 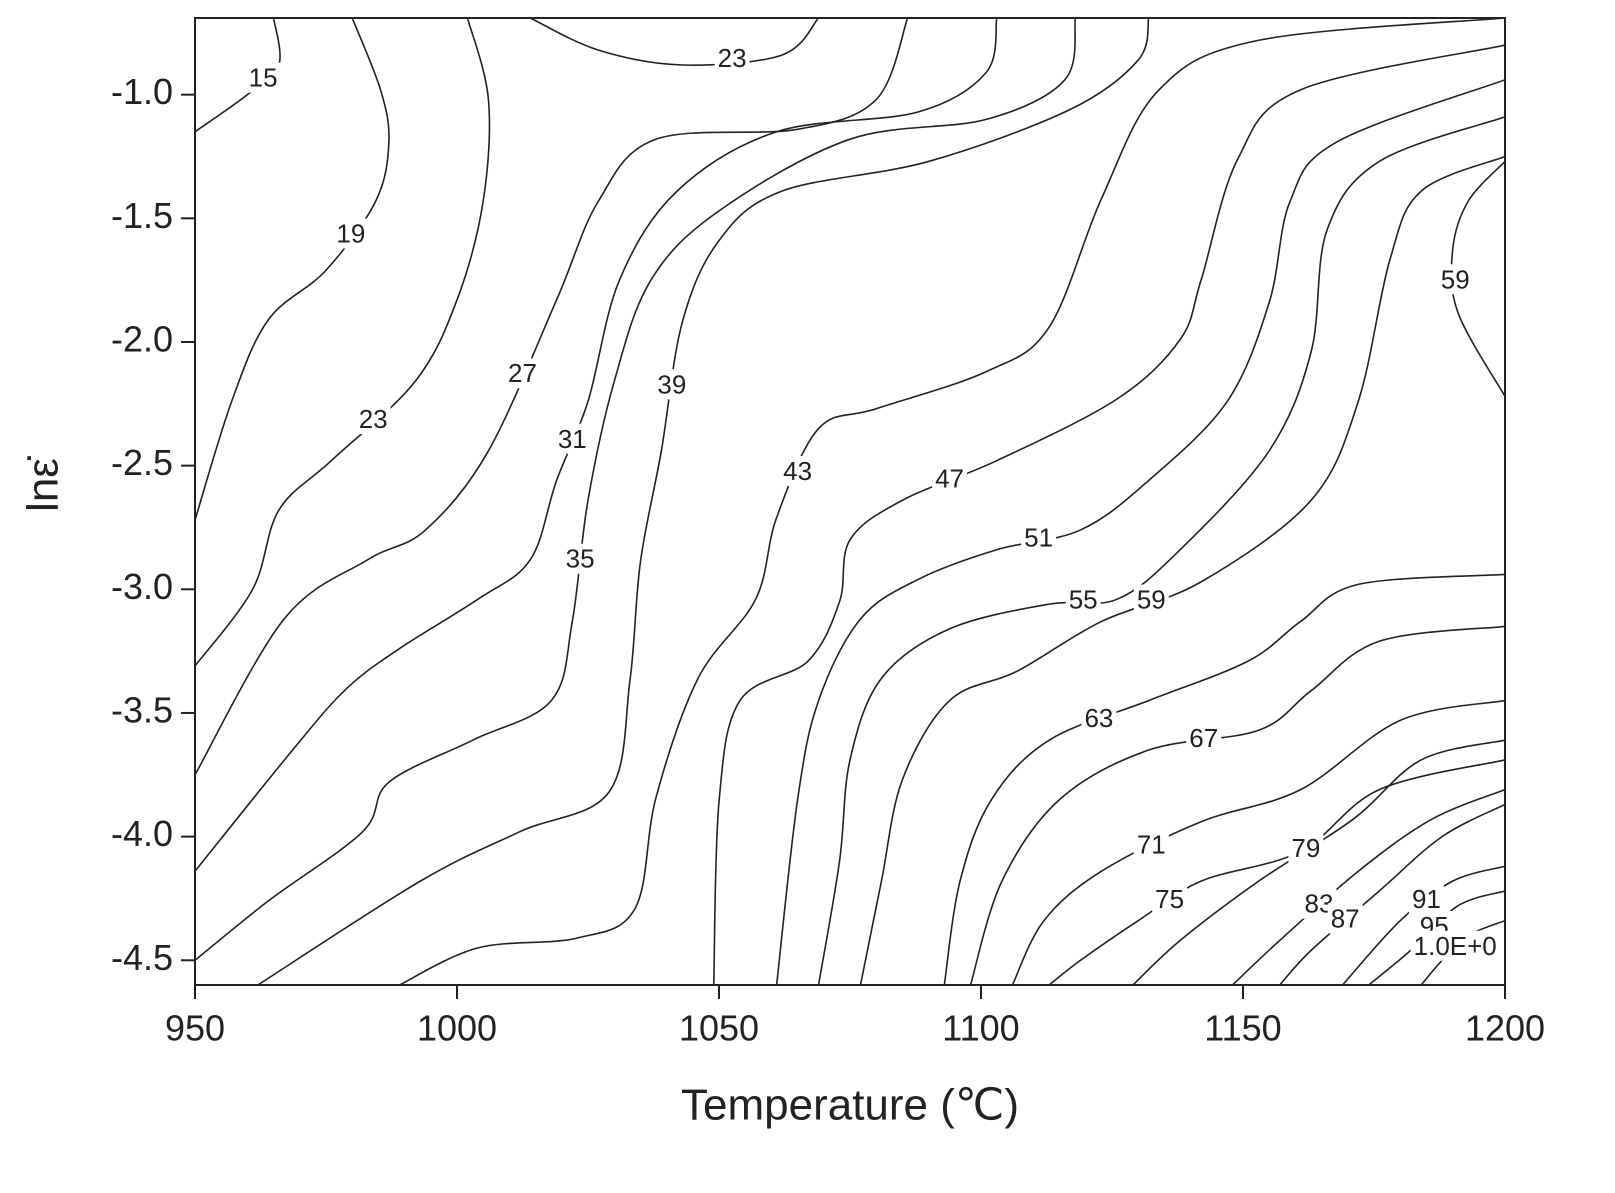 I want to click on contour-label: 43, so click(x=797, y=471).